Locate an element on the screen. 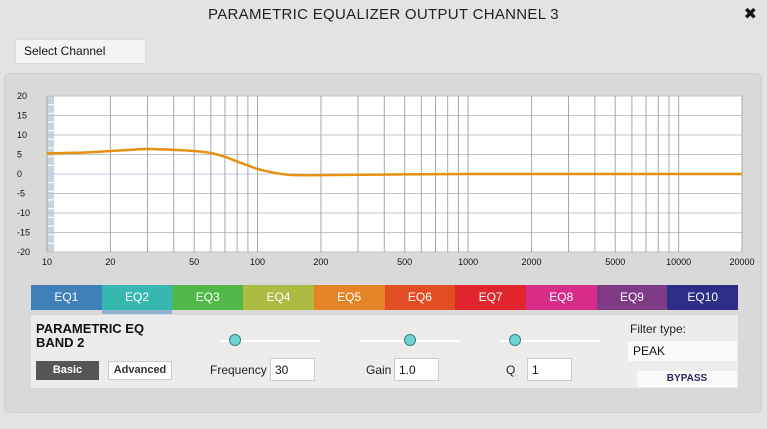  gain-slider is located at coordinates (410, 340).